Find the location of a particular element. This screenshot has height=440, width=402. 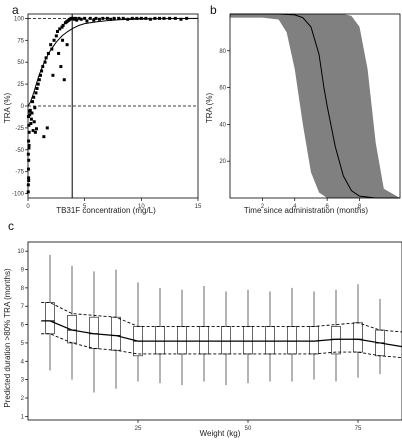

panel-b-y-title: TRA (%) is located at coordinates (209, 108).